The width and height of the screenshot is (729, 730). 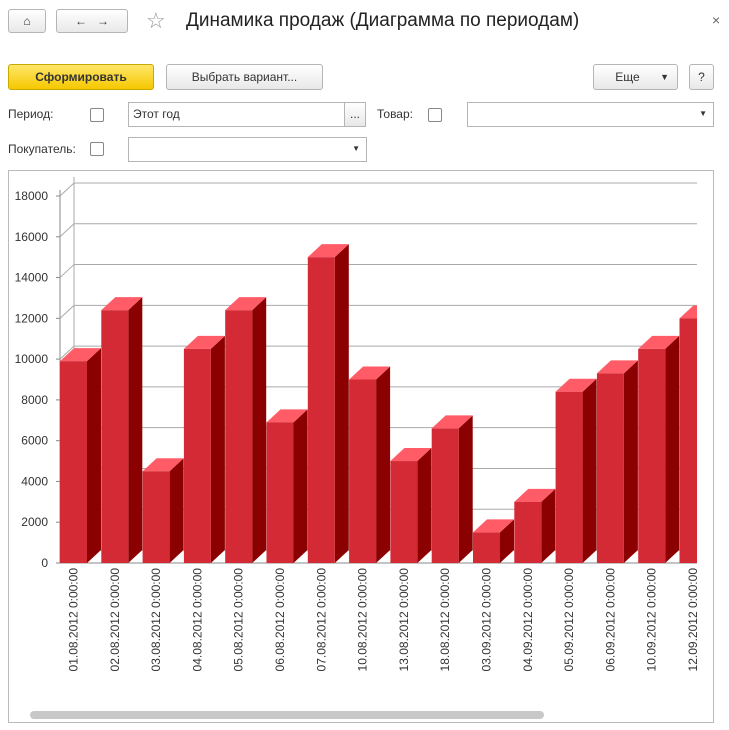 What do you see at coordinates (74, 620) in the screenshot?
I see `x-tick-label: 01.08.2012 0:00:00` at bounding box center [74, 620].